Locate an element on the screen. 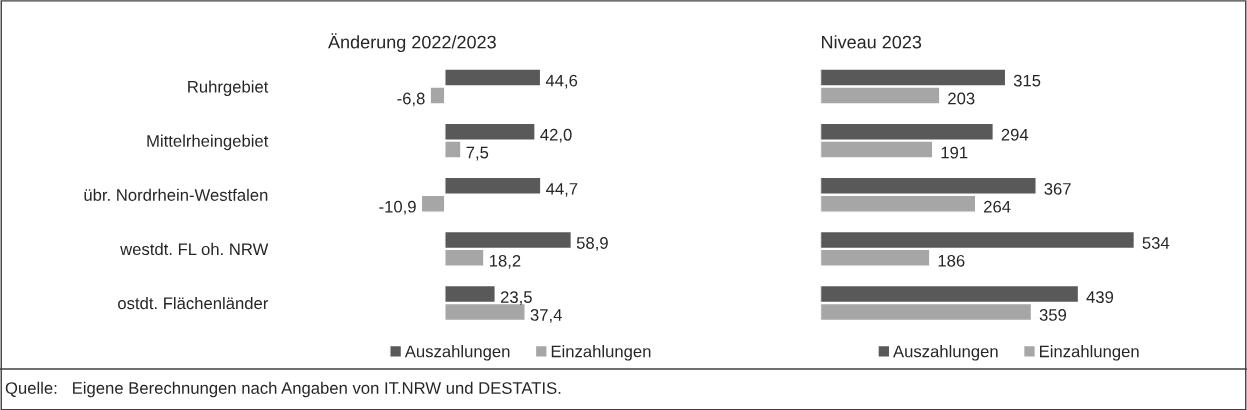 This screenshot has height=410, width=1247. data-label: 42,0 is located at coordinates (556, 135).